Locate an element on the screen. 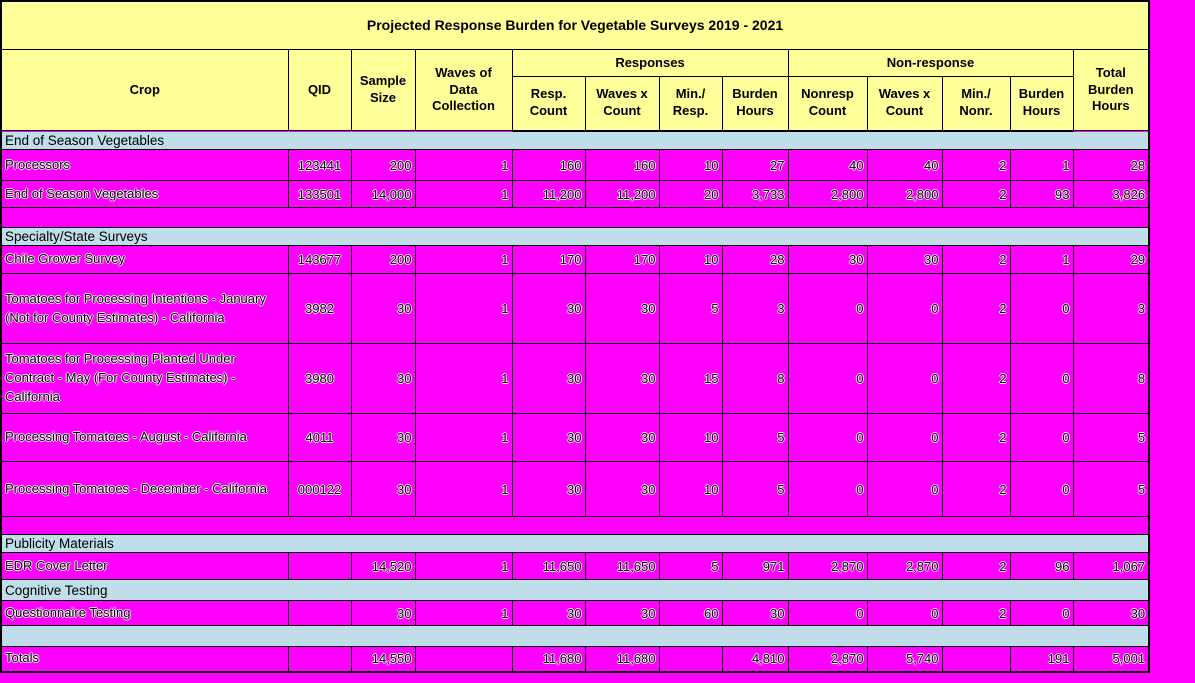 The image size is (1195, 683). cell-nonresp-burden-hours: 96 is located at coordinates (1041, 566).